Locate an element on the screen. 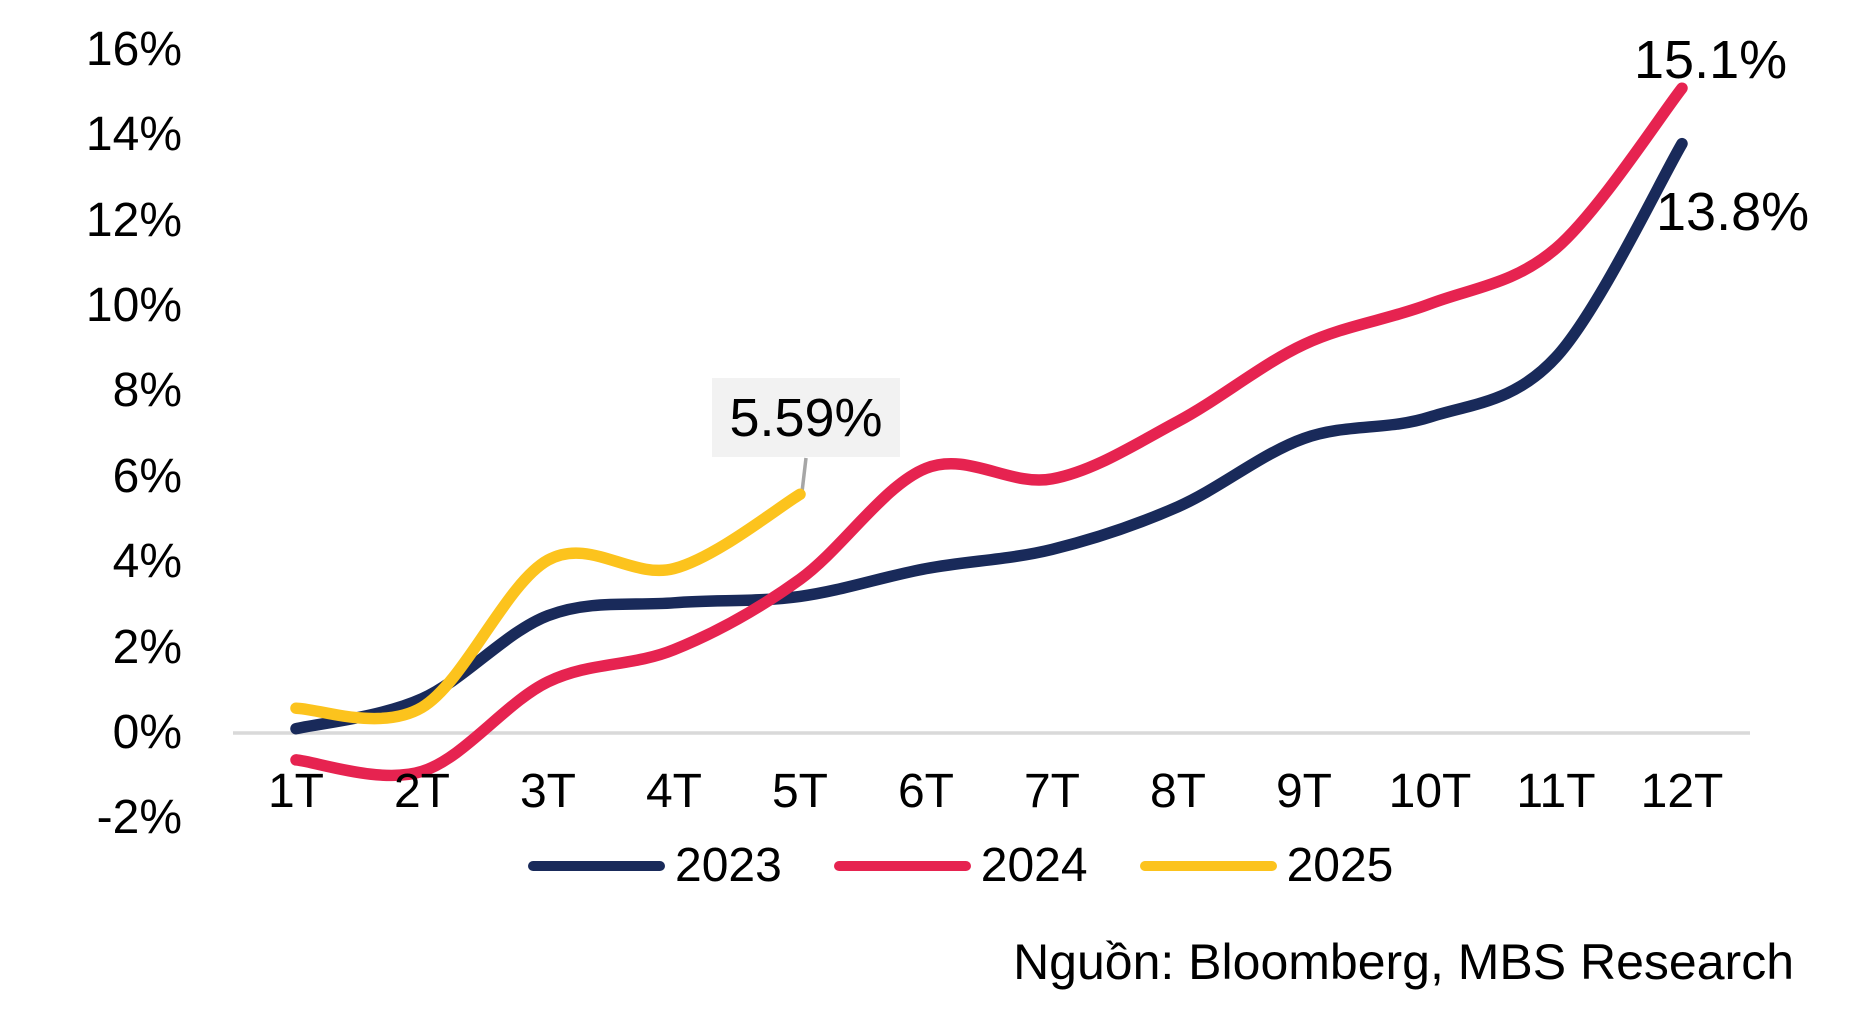 The image size is (1854, 1018). legend-label-2023: 2023 is located at coordinates (728, 865).